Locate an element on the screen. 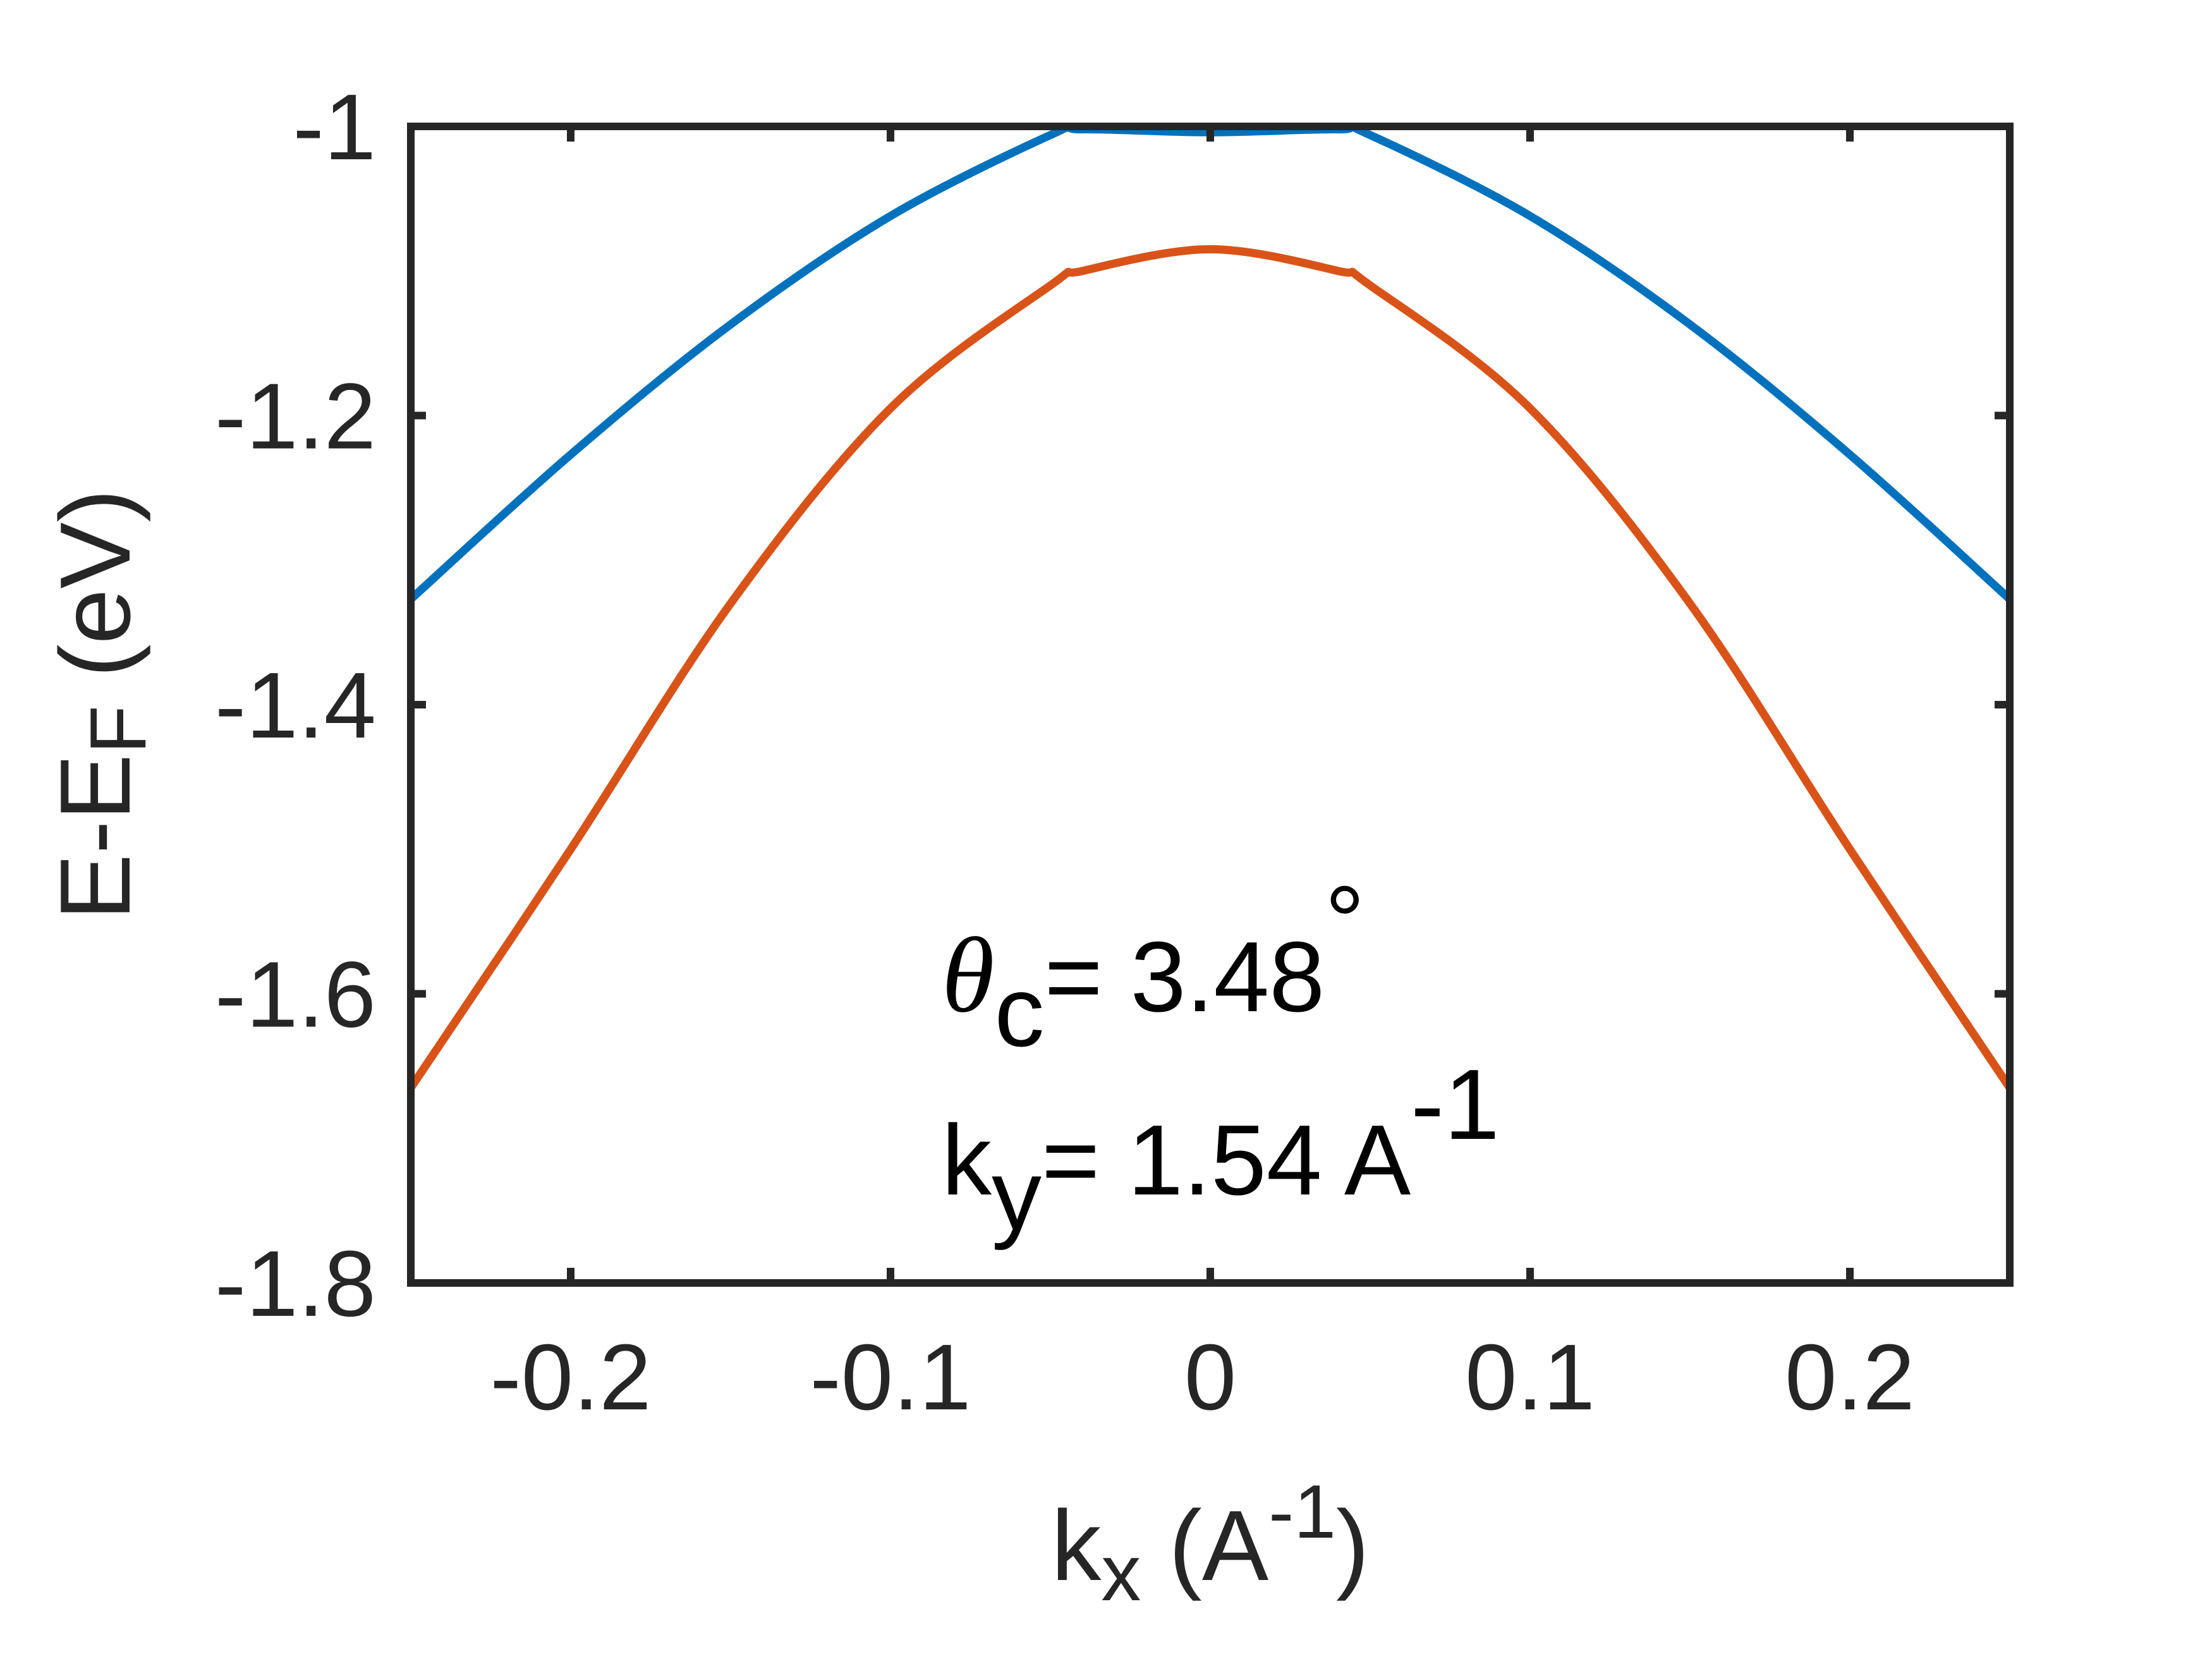  annotation-theta-symbol: θ is located at coordinates (968, 975).